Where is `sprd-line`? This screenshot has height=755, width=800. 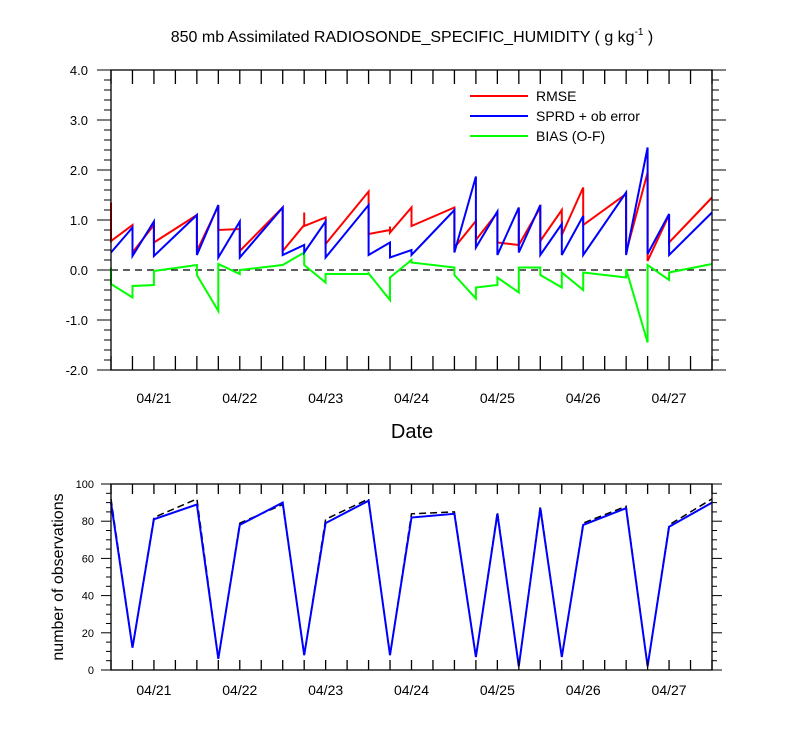 sprd-line is located at coordinates (411, 204).